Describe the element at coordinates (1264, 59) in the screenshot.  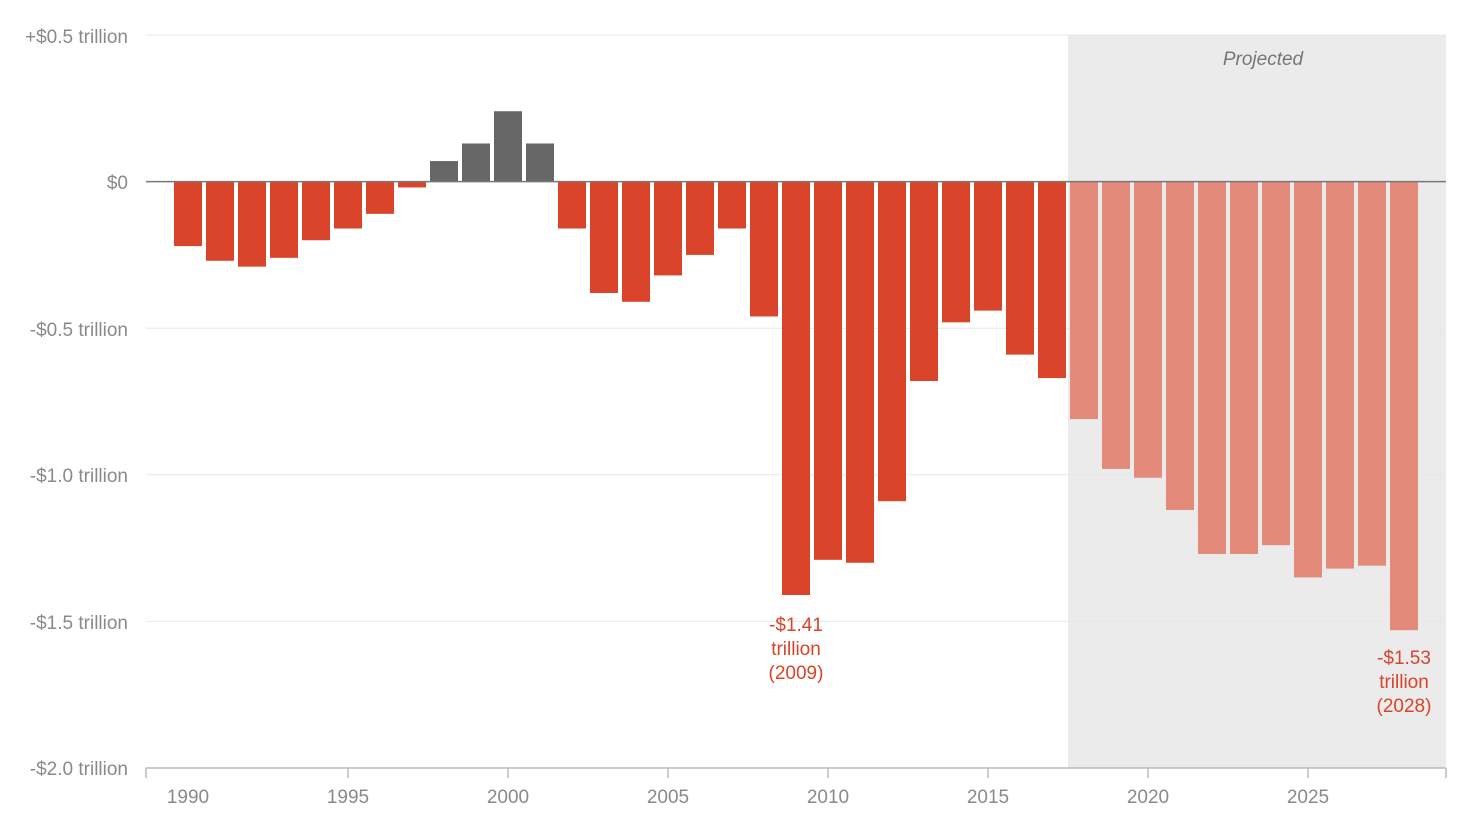
I see `projected-label: Projected` at that location.